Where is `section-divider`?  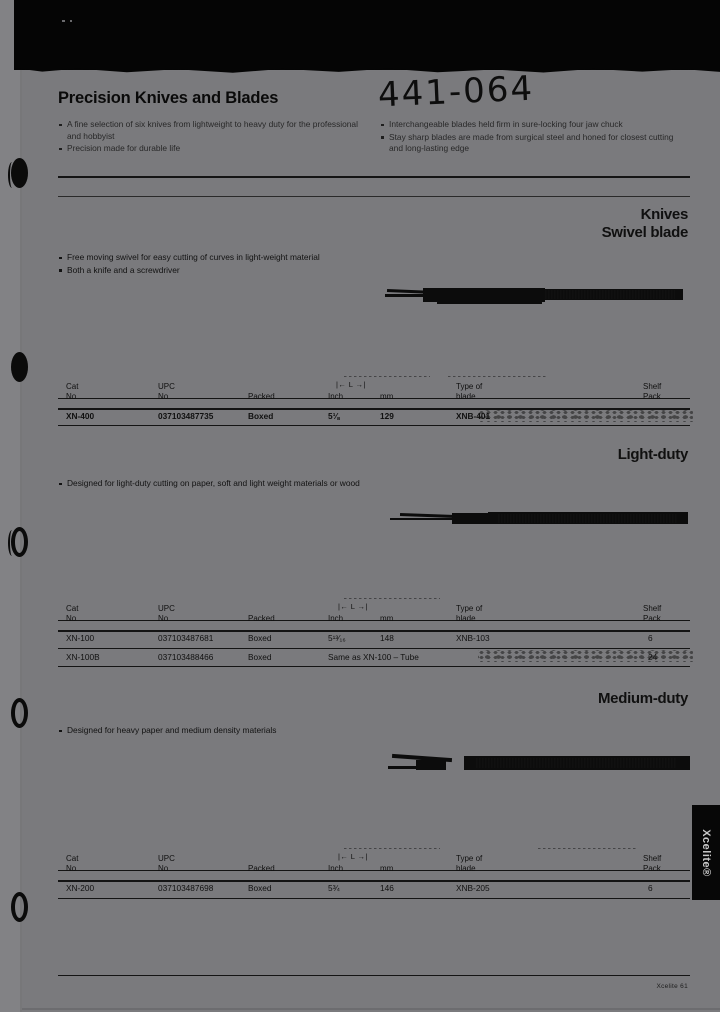
section-divider is located at coordinates (374, 196).